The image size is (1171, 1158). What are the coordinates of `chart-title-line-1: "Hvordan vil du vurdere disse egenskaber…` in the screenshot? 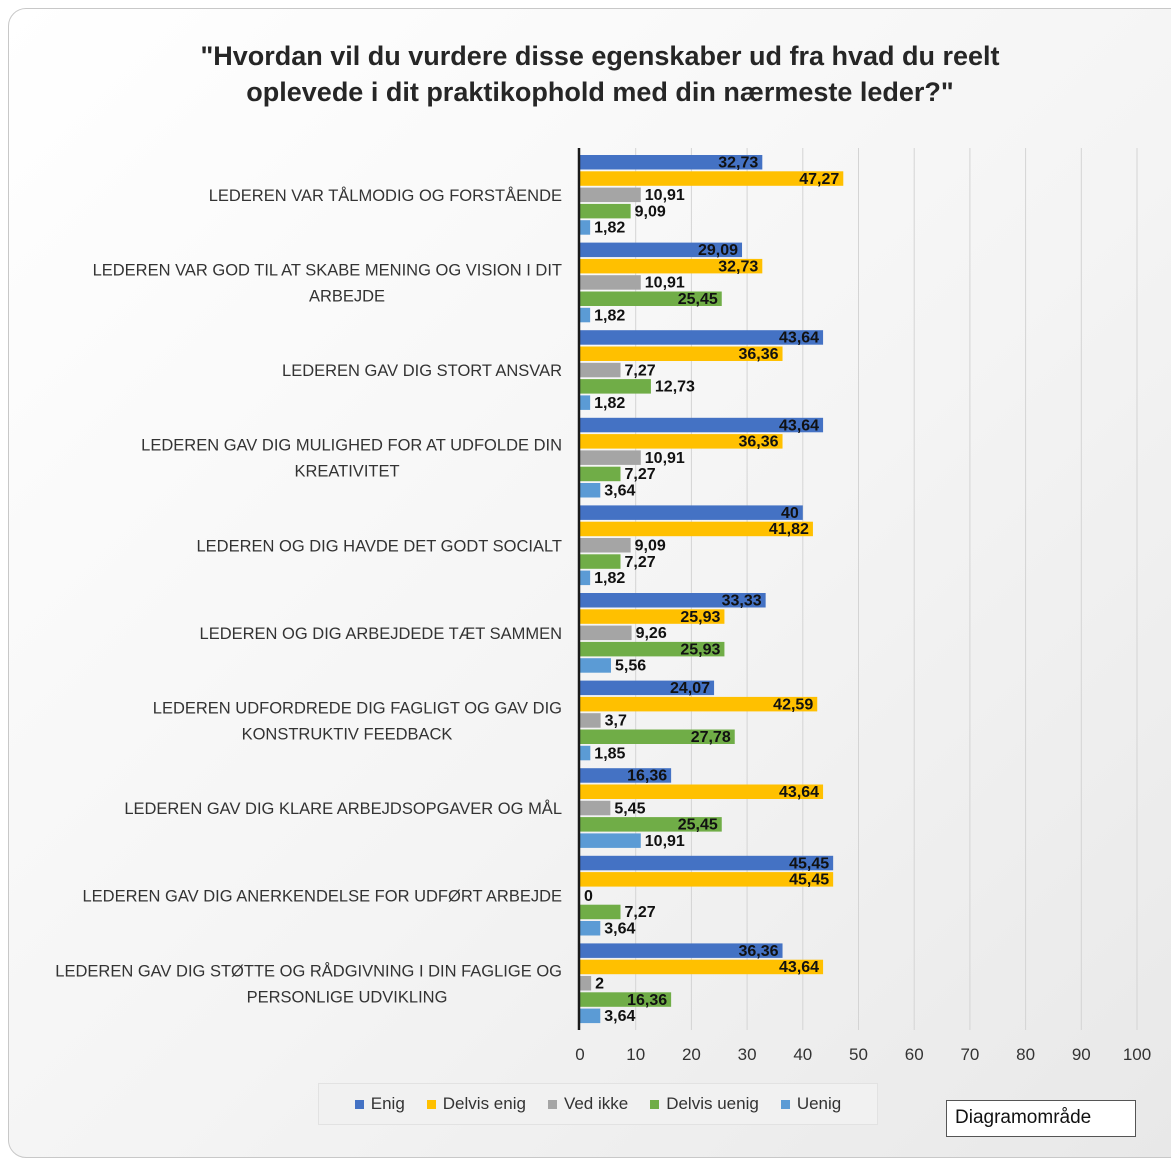 It's located at (600, 56).